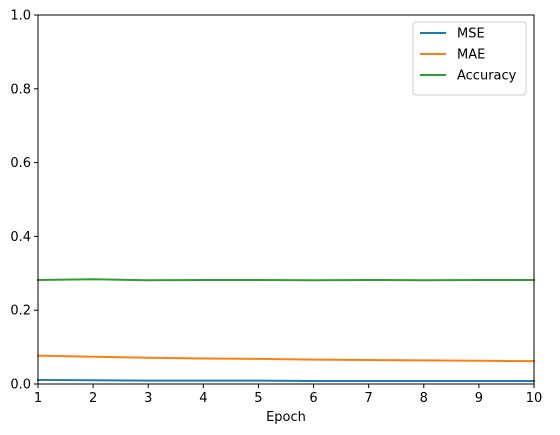 The width and height of the screenshot is (560, 435). I want to click on x-tick-label: 4, so click(203, 398).